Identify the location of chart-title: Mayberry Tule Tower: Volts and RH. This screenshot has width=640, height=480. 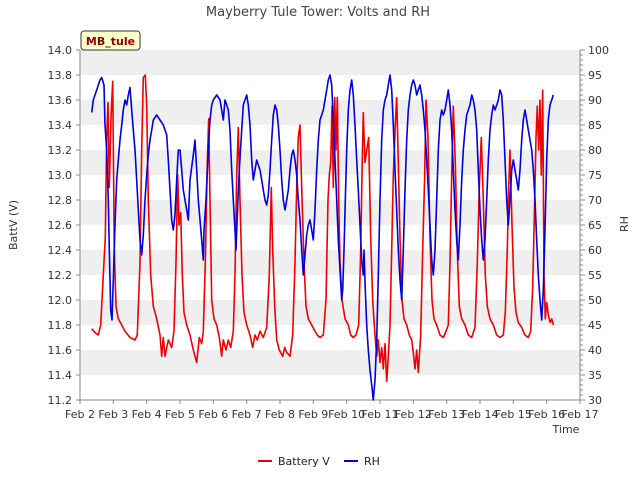
(318, 12).